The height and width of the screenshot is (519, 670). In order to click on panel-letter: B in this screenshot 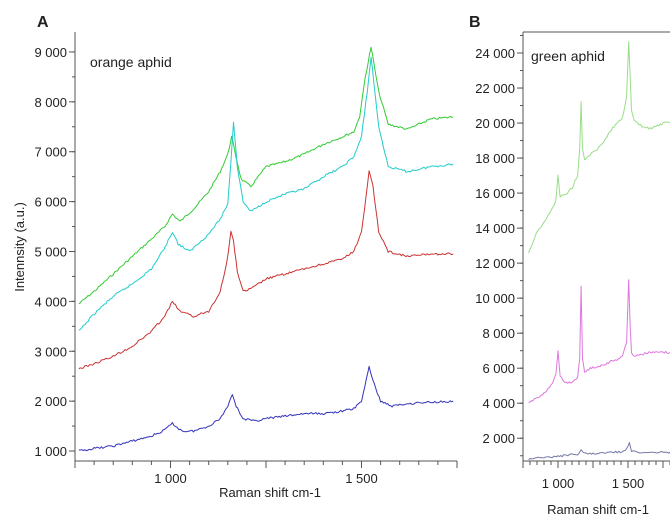, I will do `click(475, 22)`.